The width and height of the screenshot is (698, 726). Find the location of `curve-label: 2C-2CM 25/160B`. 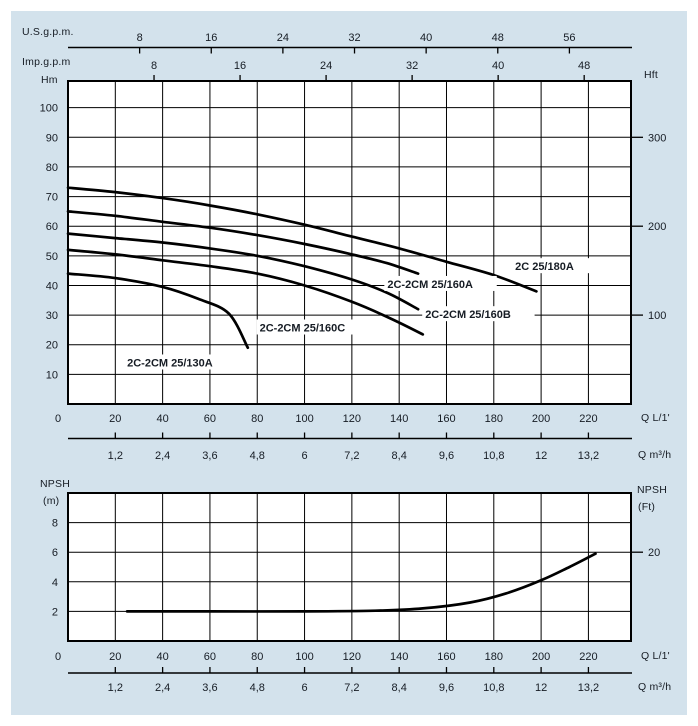

curve-label: 2C-2CM 25/160B is located at coordinates (468, 315).